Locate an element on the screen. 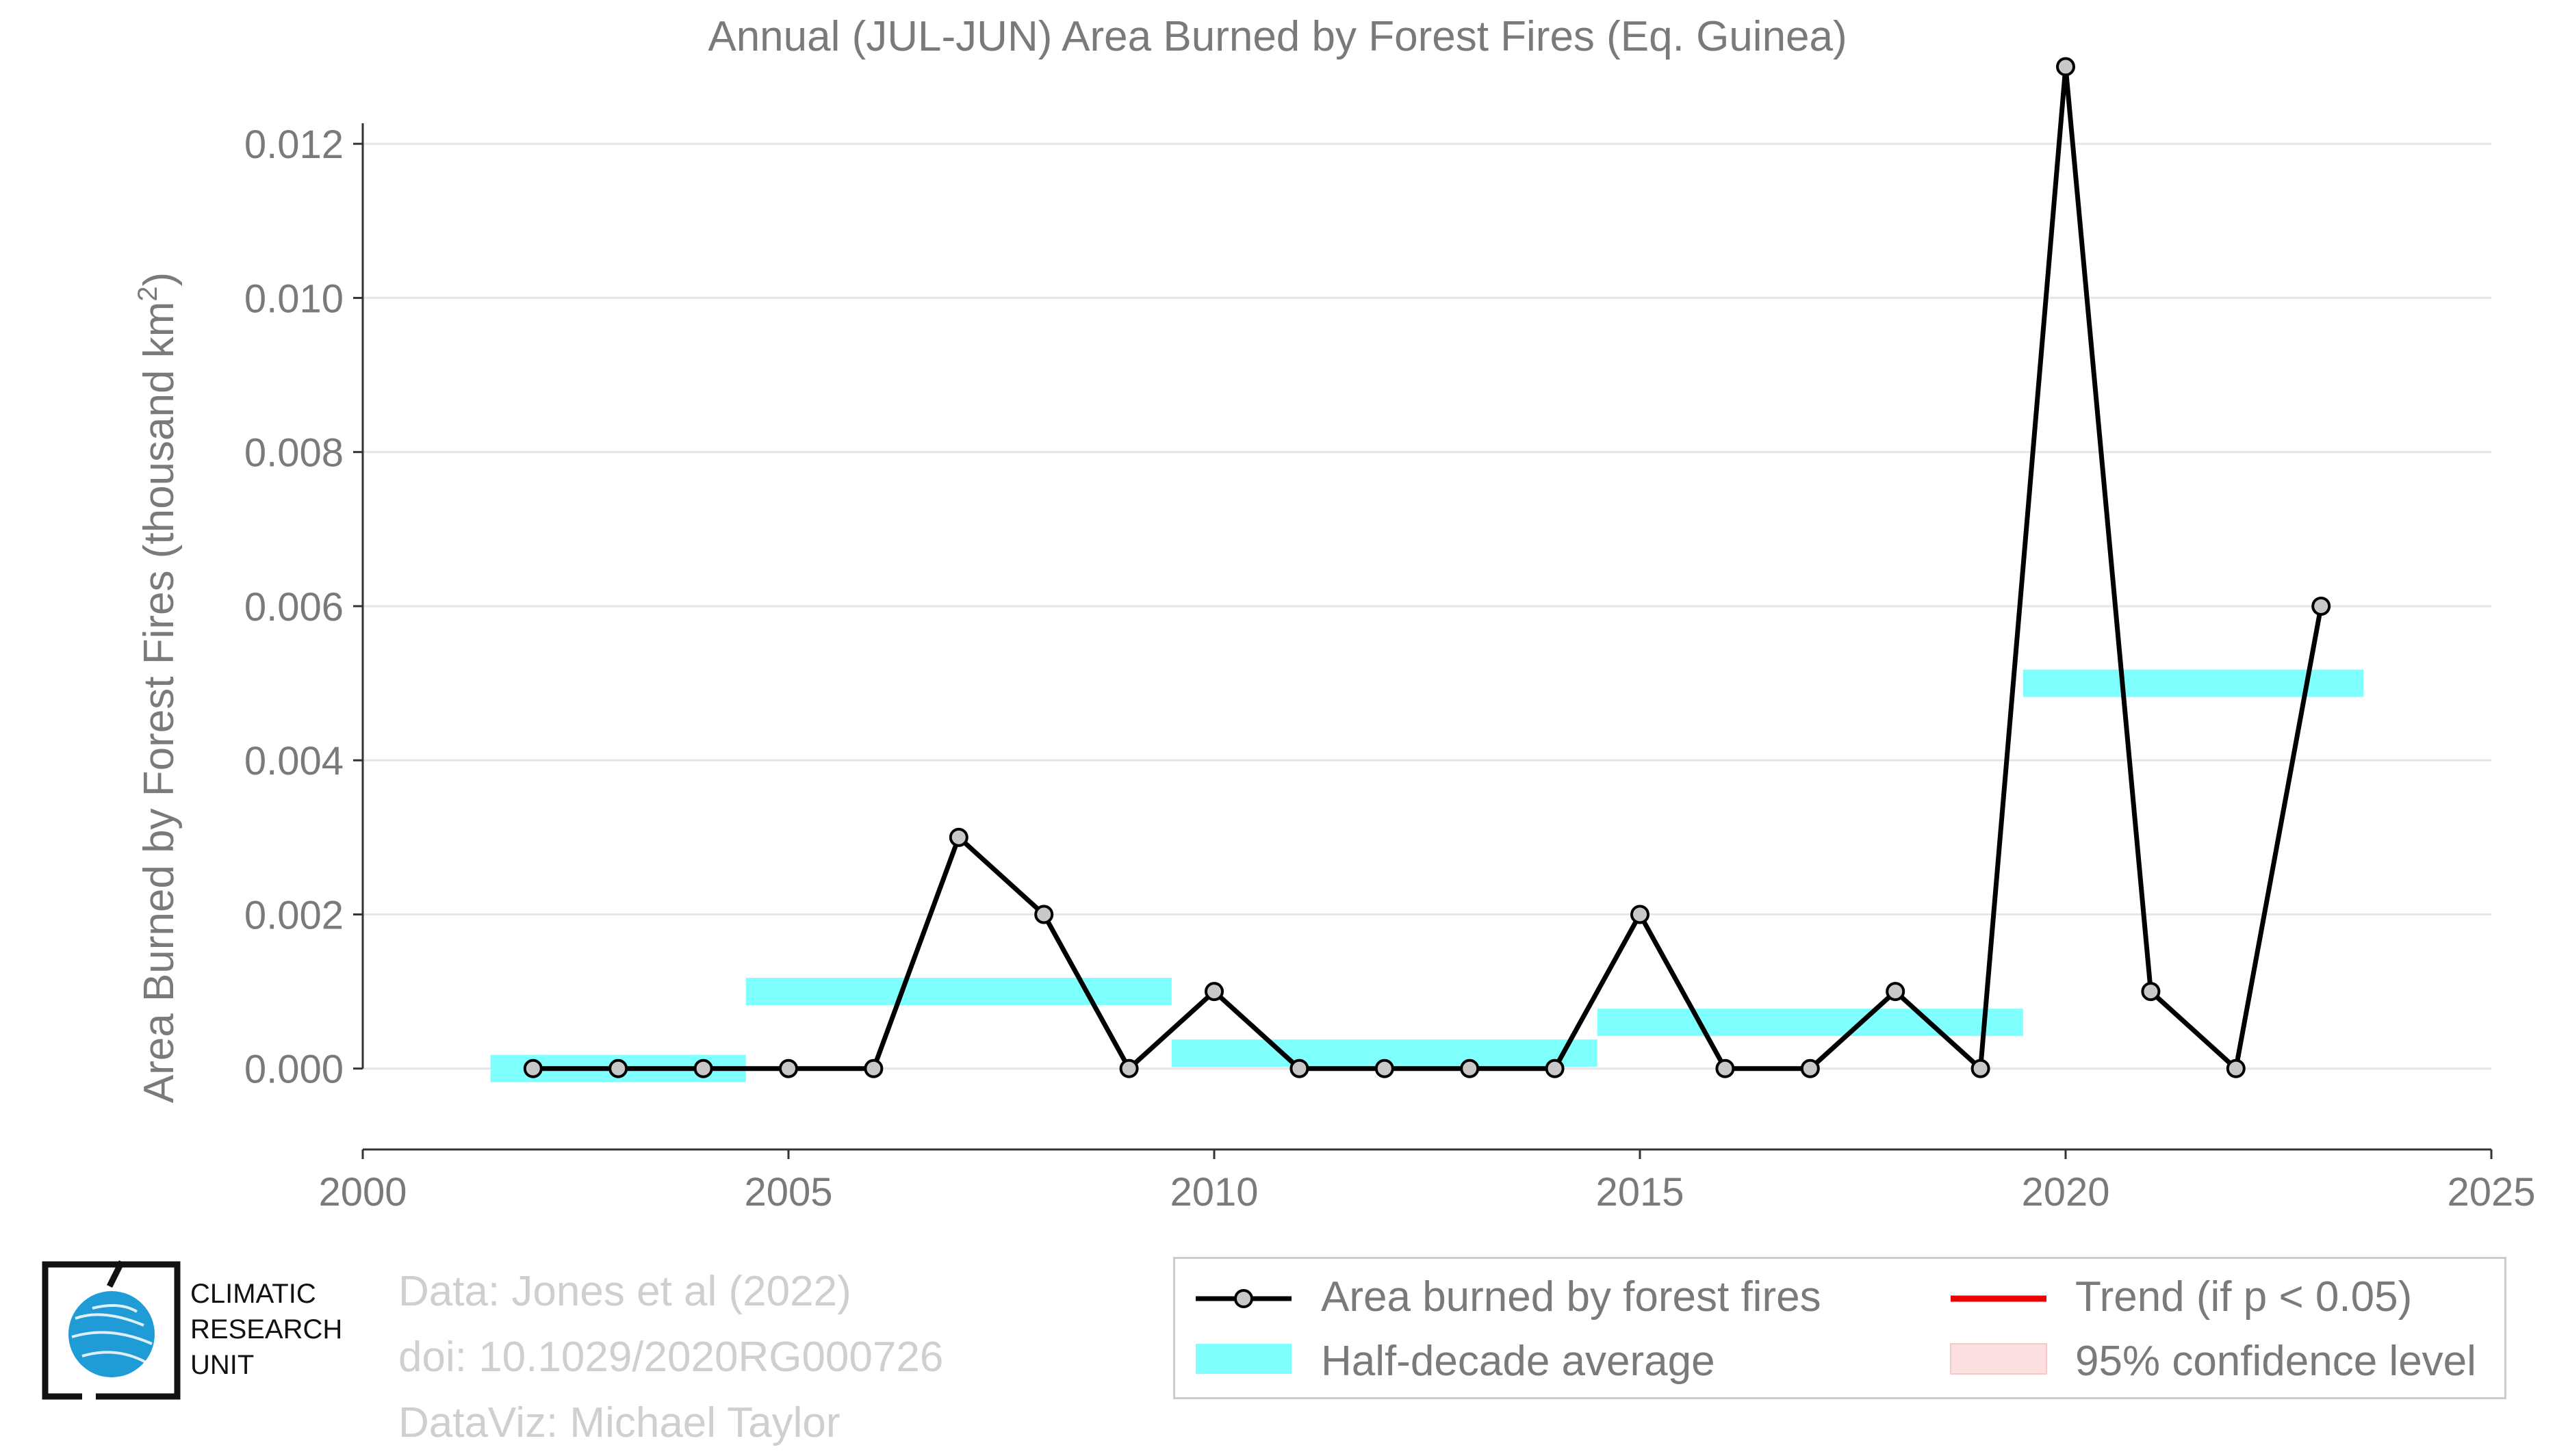 Image resolution: width=2555 pixels, height=1456 pixels. cru-line-2: RESEARCH is located at coordinates (266, 1329).